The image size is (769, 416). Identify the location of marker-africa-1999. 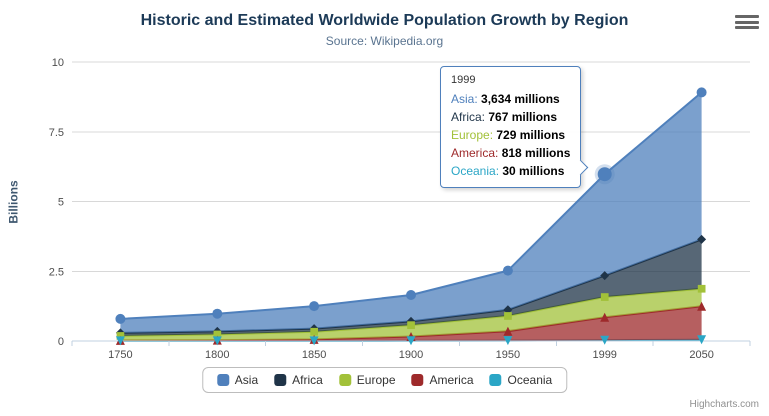
(605, 276).